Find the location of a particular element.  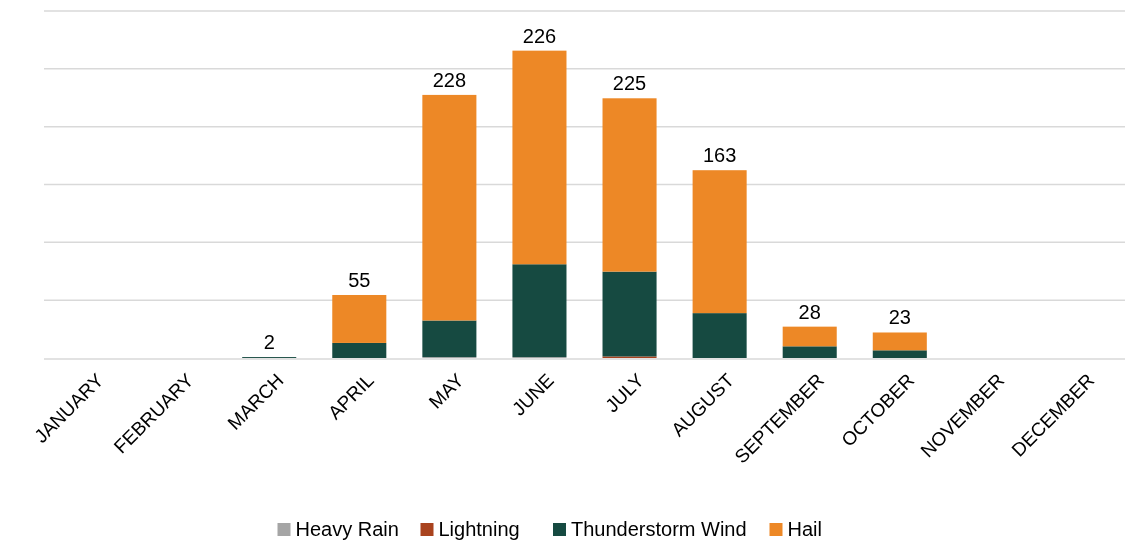

annotation: 23 is located at coordinates (899, 317).